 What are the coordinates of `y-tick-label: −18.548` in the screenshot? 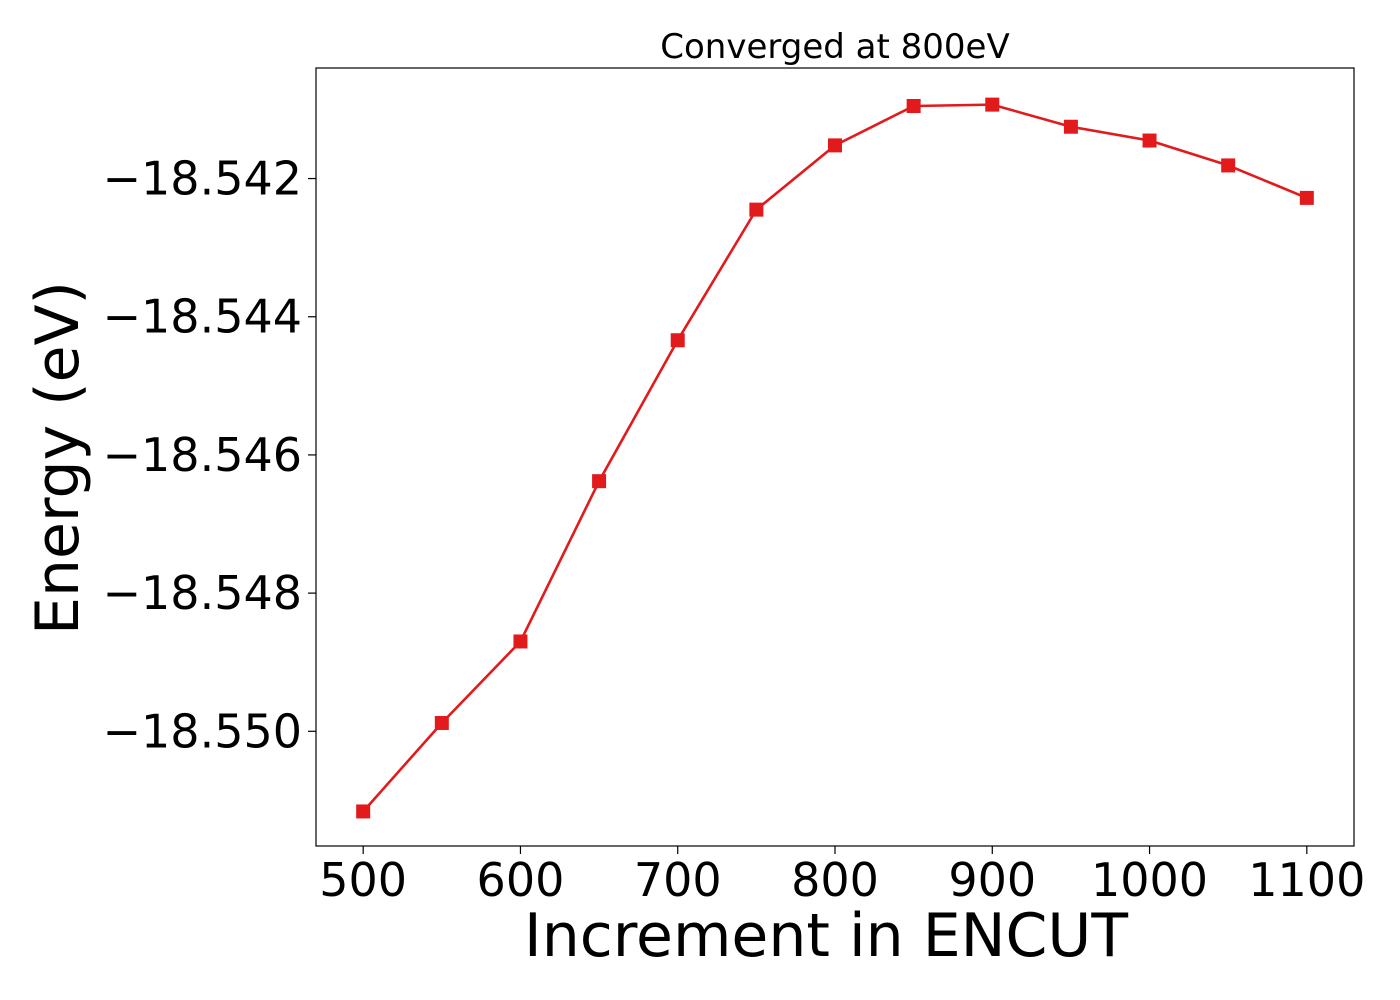 It's located at (203, 593).